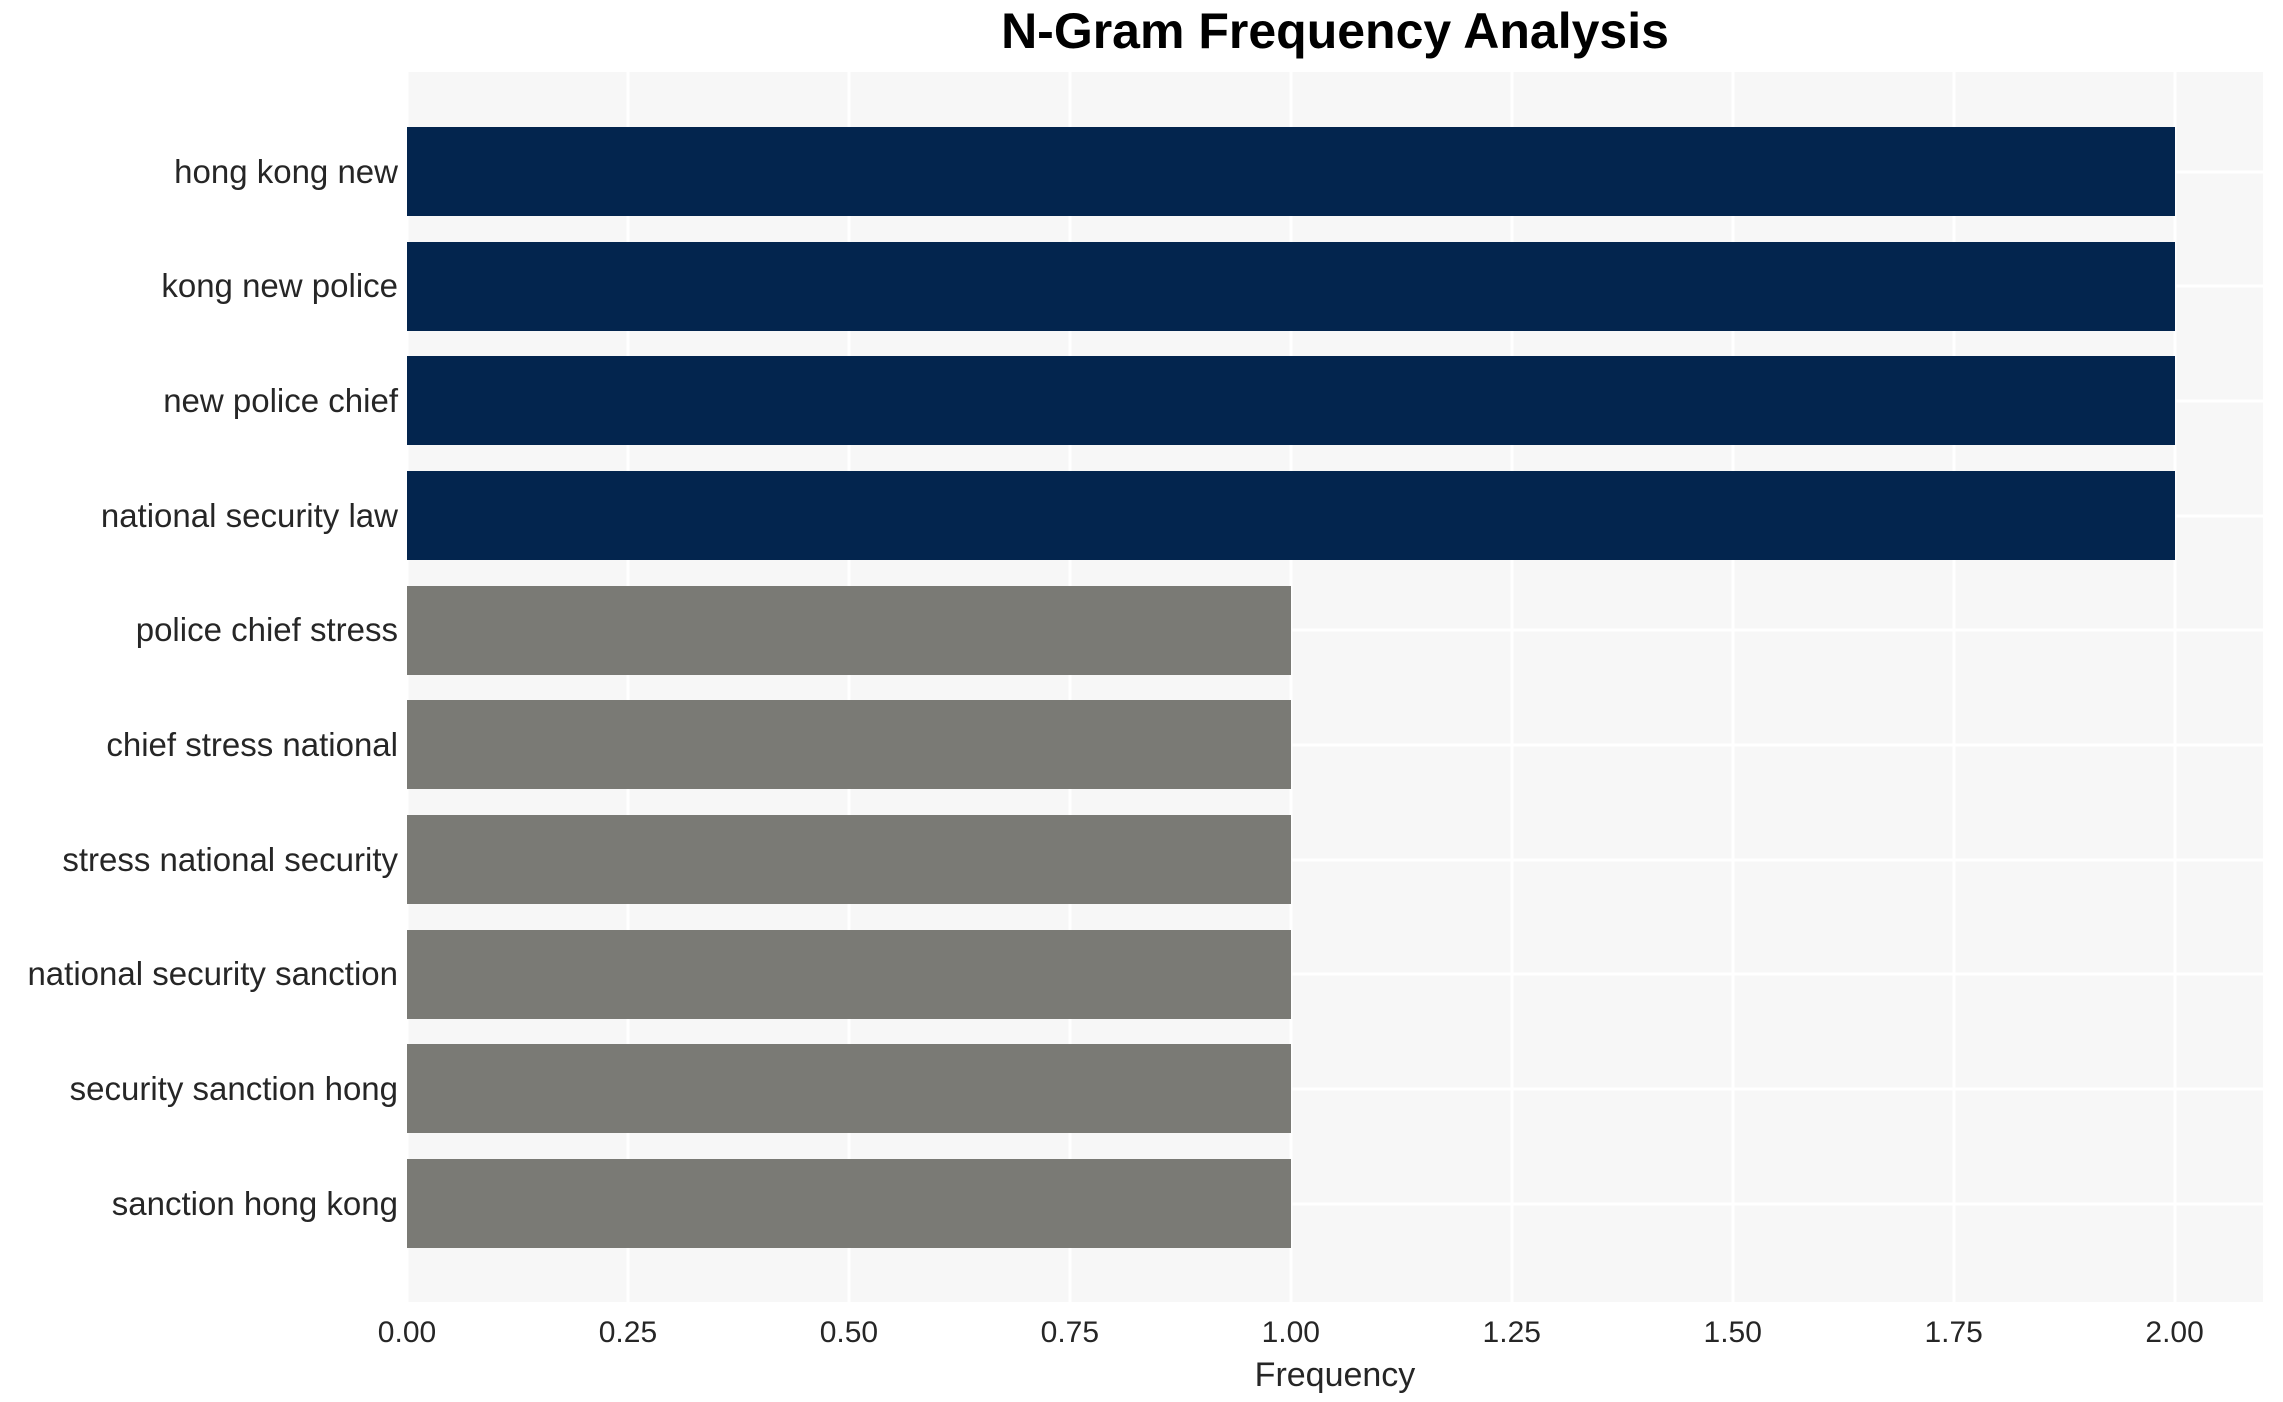  Describe the element at coordinates (1953, 1332) in the screenshot. I see `x-tick-label: 1.75` at that location.